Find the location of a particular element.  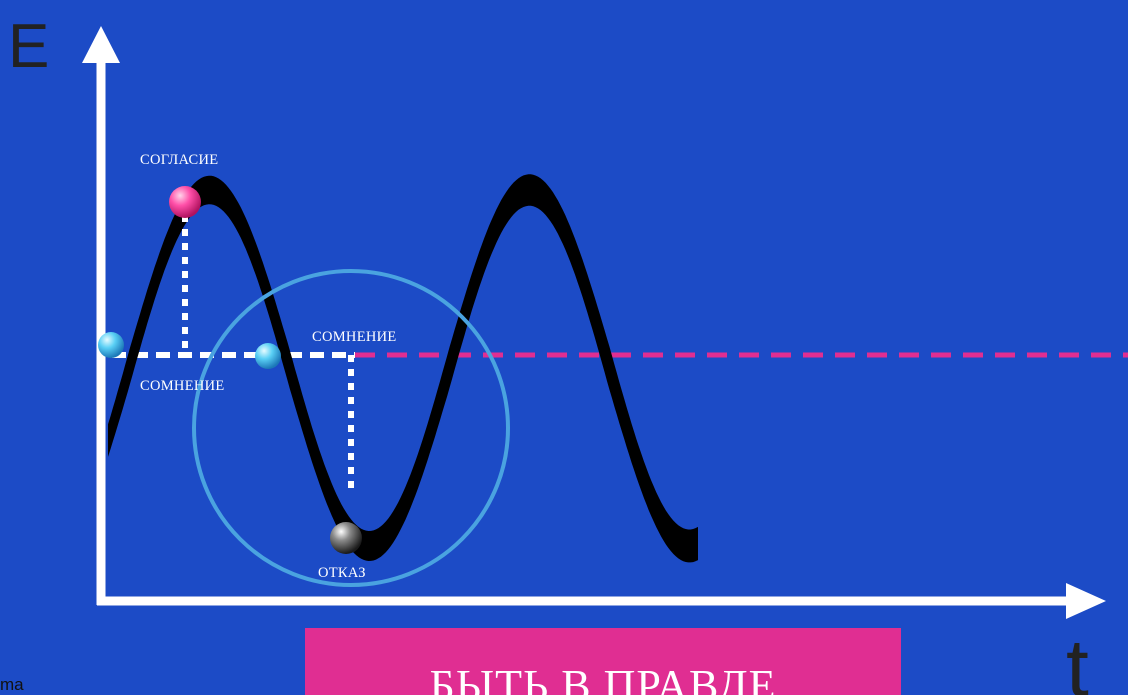

highlight-circle is located at coordinates (351, 428).